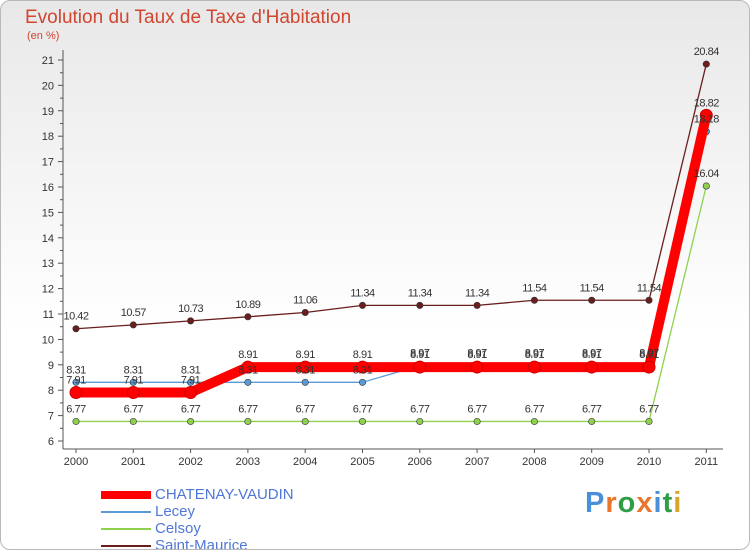  What do you see at coordinates (534, 462) in the screenshot?
I see `x-tick-label: 2008` at bounding box center [534, 462].